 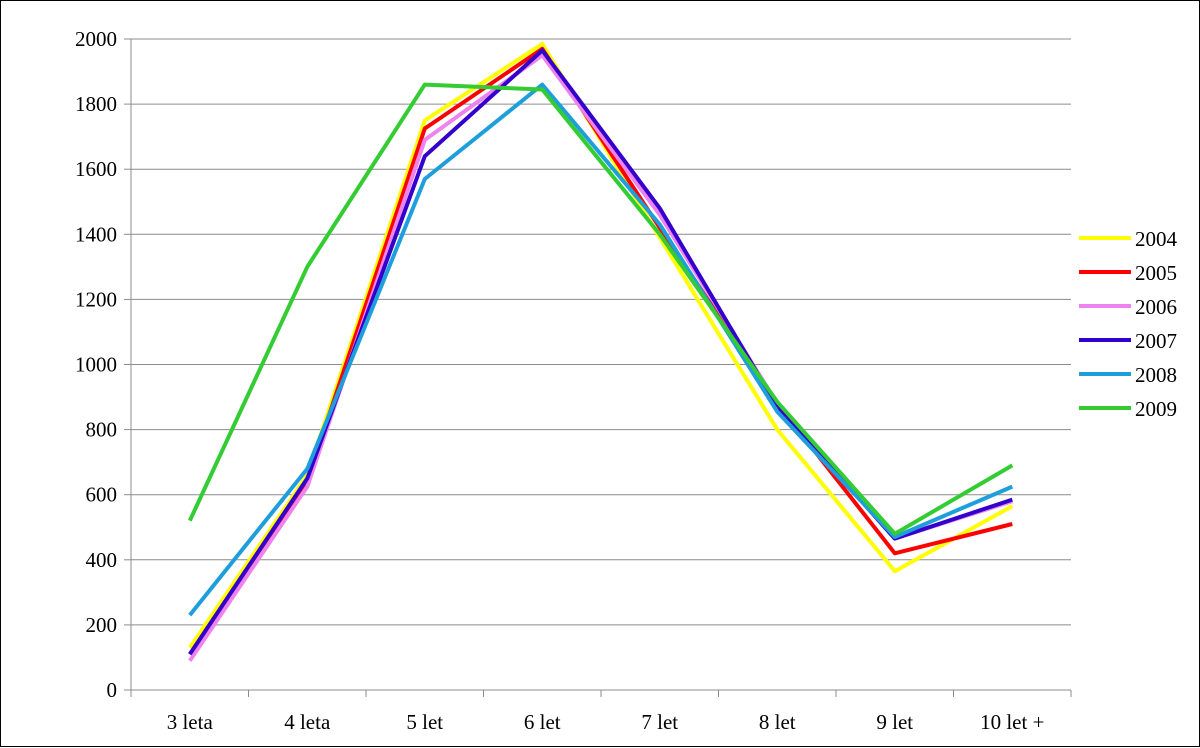 I want to click on y-tick-label: 0, so click(x=112, y=690).